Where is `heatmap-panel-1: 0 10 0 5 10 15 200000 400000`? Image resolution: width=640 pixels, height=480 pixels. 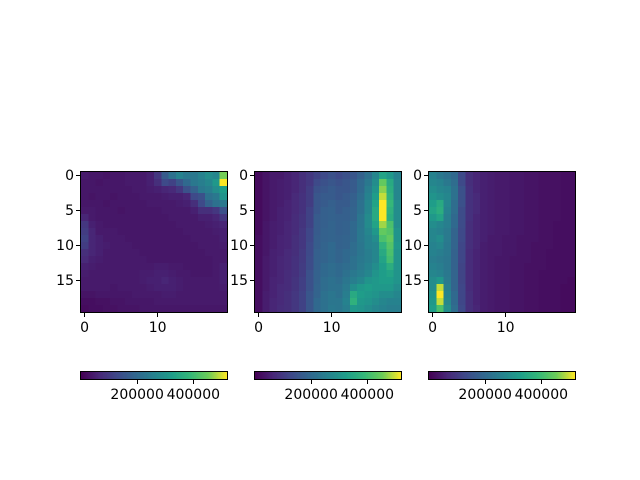
heatmap-panel-1: 0 10 0 5 10 15 200000 400000 is located at coordinates (142, 300).